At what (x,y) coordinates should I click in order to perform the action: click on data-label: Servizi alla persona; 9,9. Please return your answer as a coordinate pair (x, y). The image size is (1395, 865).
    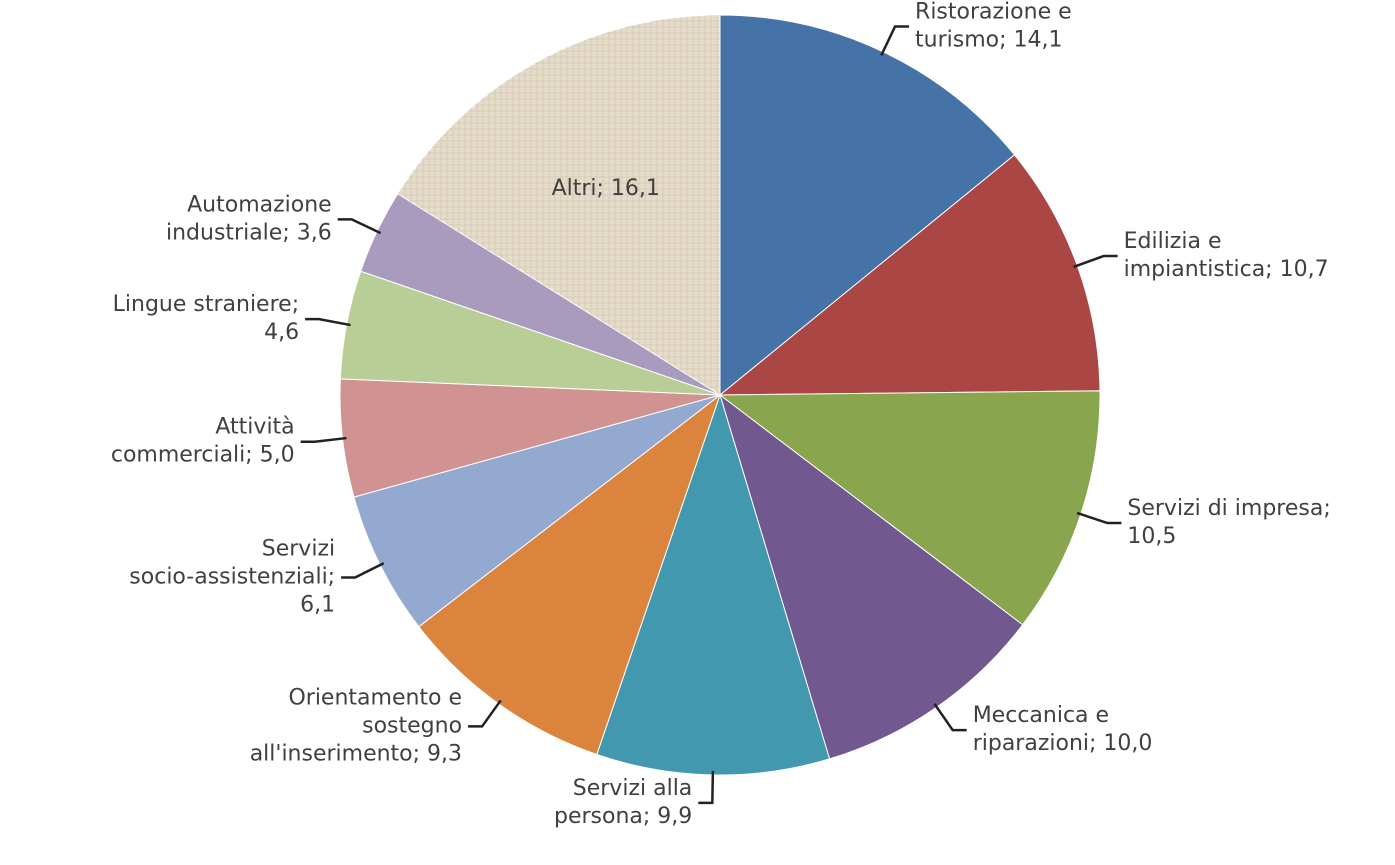
    Looking at the image, I should click on (623, 802).